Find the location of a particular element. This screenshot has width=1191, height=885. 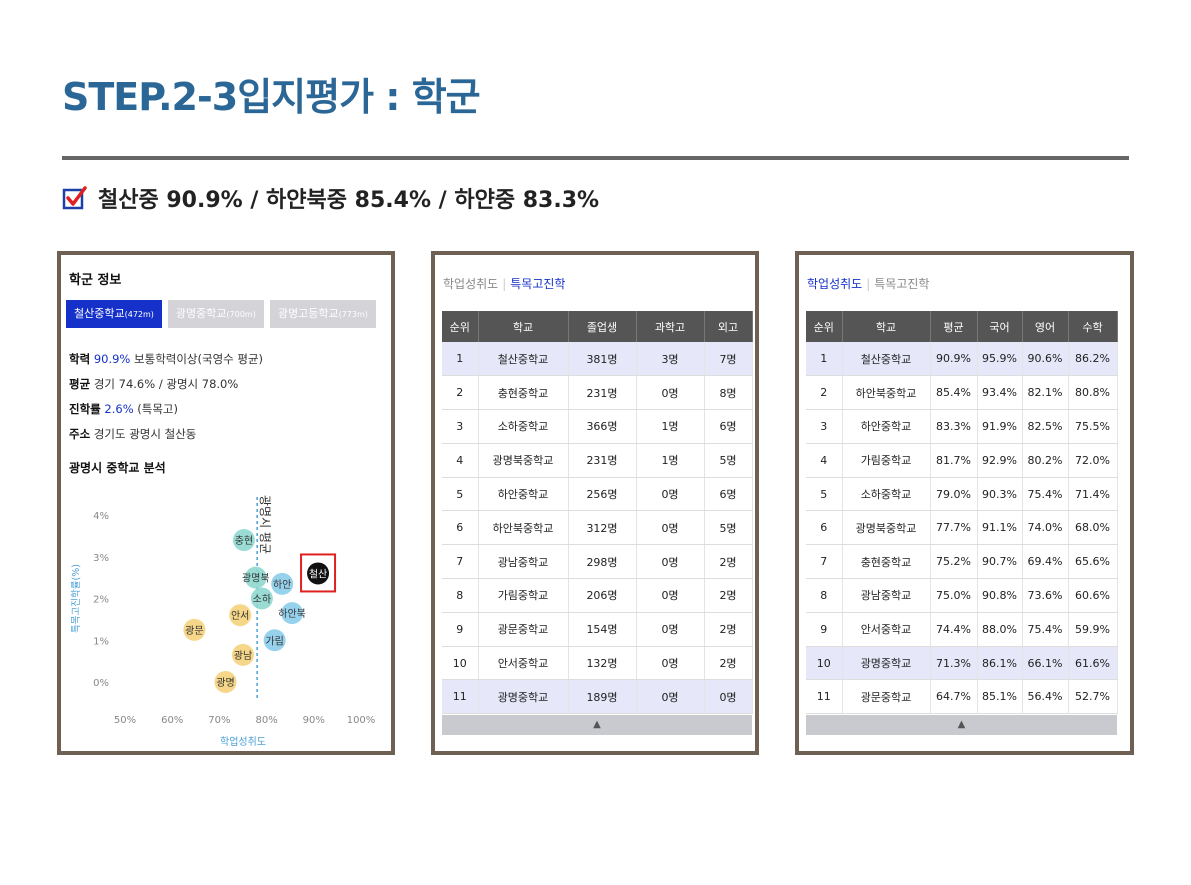

table-cell: 298명 is located at coordinates (602, 562).